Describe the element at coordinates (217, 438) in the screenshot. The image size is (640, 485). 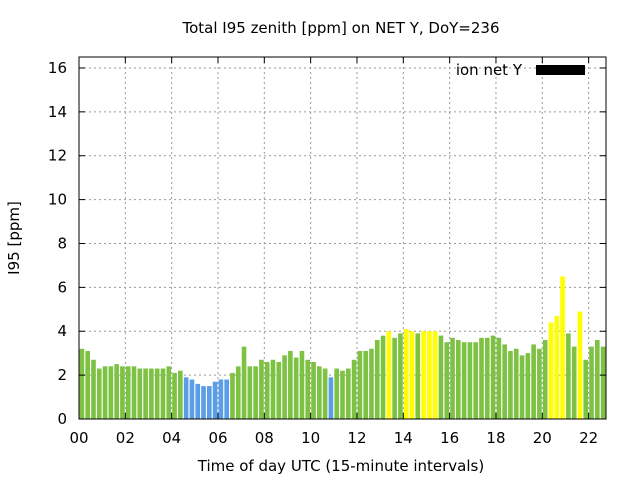
I see `x-tick-label: 06` at that location.